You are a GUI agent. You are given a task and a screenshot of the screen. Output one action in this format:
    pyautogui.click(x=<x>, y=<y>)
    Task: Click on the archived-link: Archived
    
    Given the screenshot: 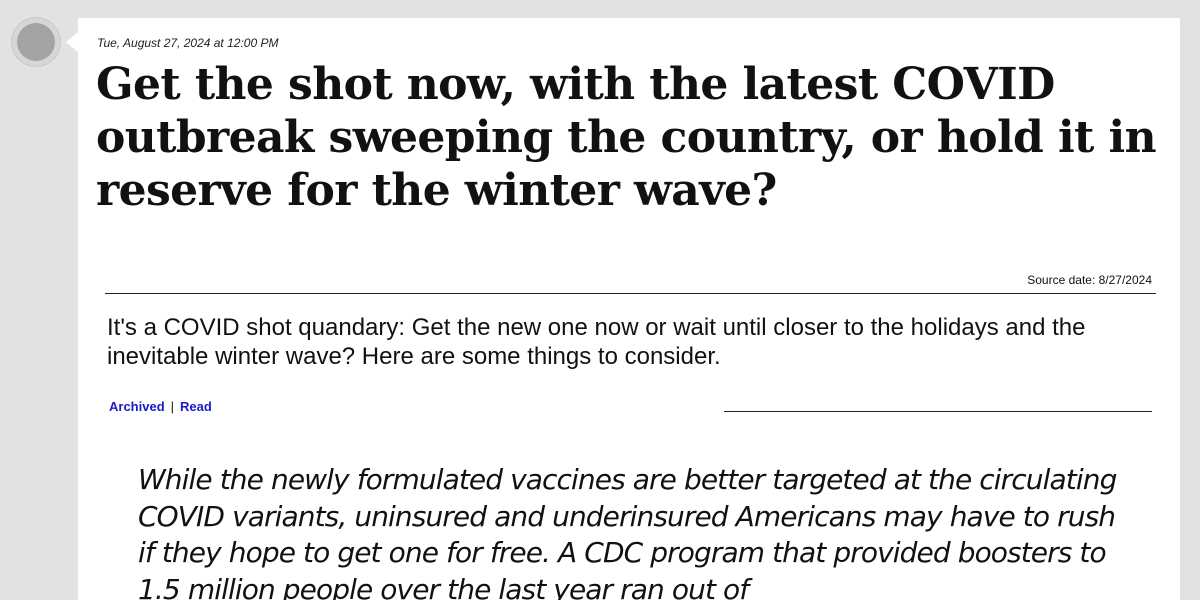 What is the action you would take?
    pyautogui.click(x=137, y=406)
    